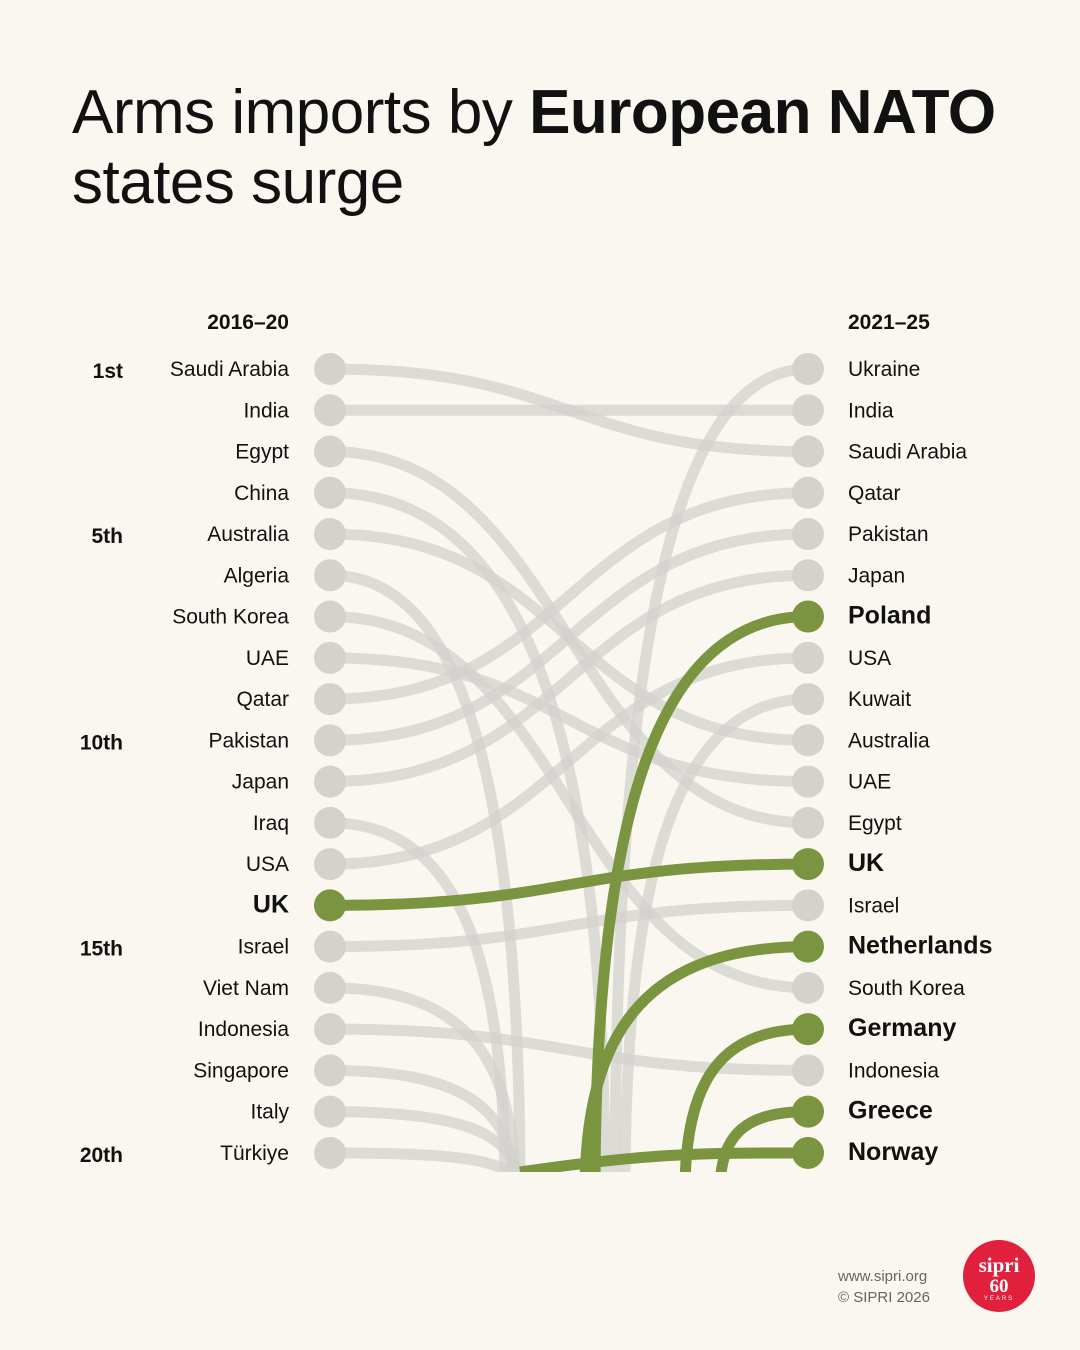  Describe the element at coordinates (254, 1153) in the screenshot. I see `left-label: Türkiye` at that location.